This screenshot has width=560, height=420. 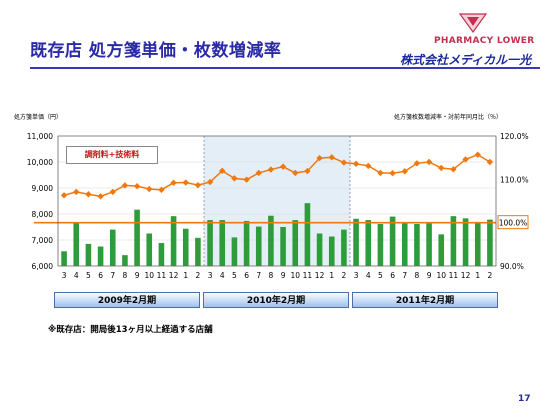 What do you see at coordinates (40, 162) in the screenshot?
I see `y-tick-label-left: 10,000` at bounding box center [40, 162].